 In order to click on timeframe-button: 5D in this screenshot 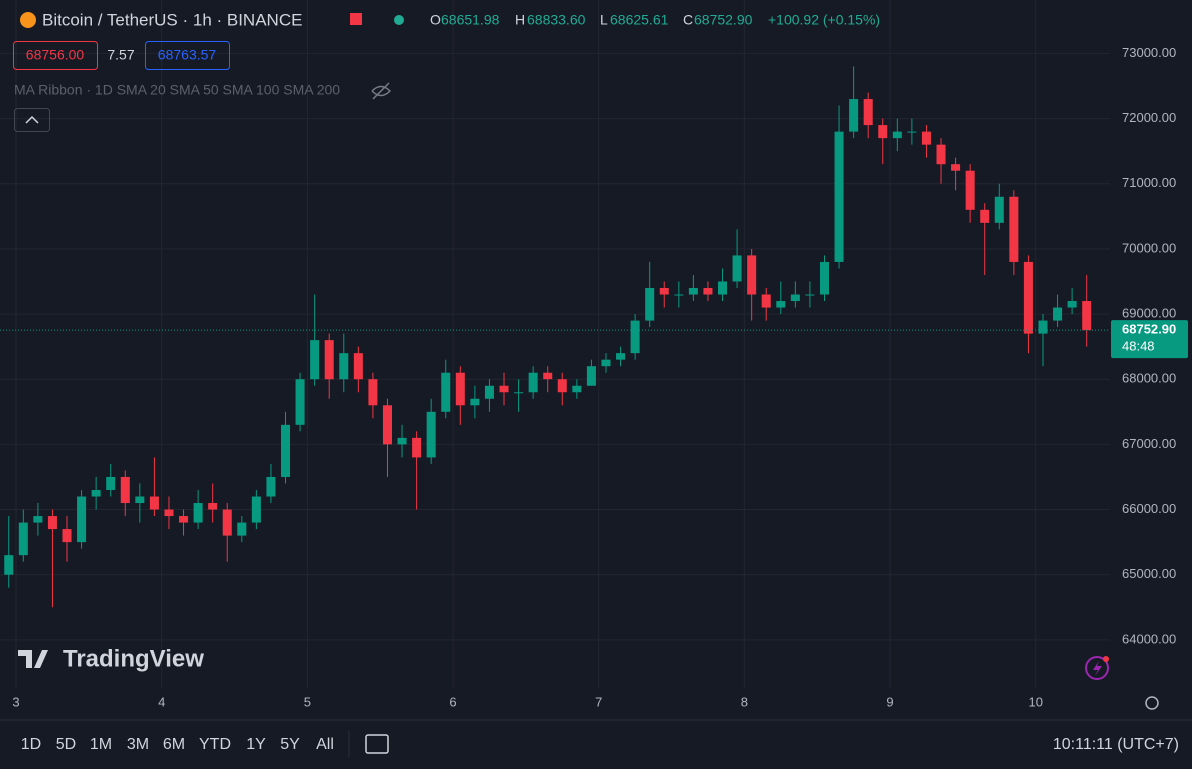, I will do `click(66, 744)`.